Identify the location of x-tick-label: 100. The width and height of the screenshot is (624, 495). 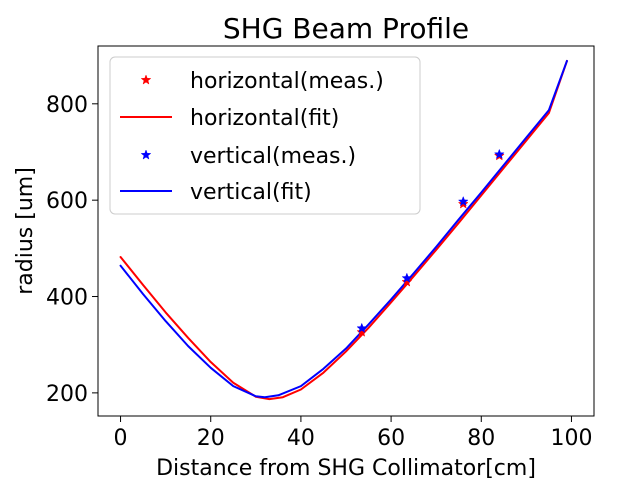
(571, 438).